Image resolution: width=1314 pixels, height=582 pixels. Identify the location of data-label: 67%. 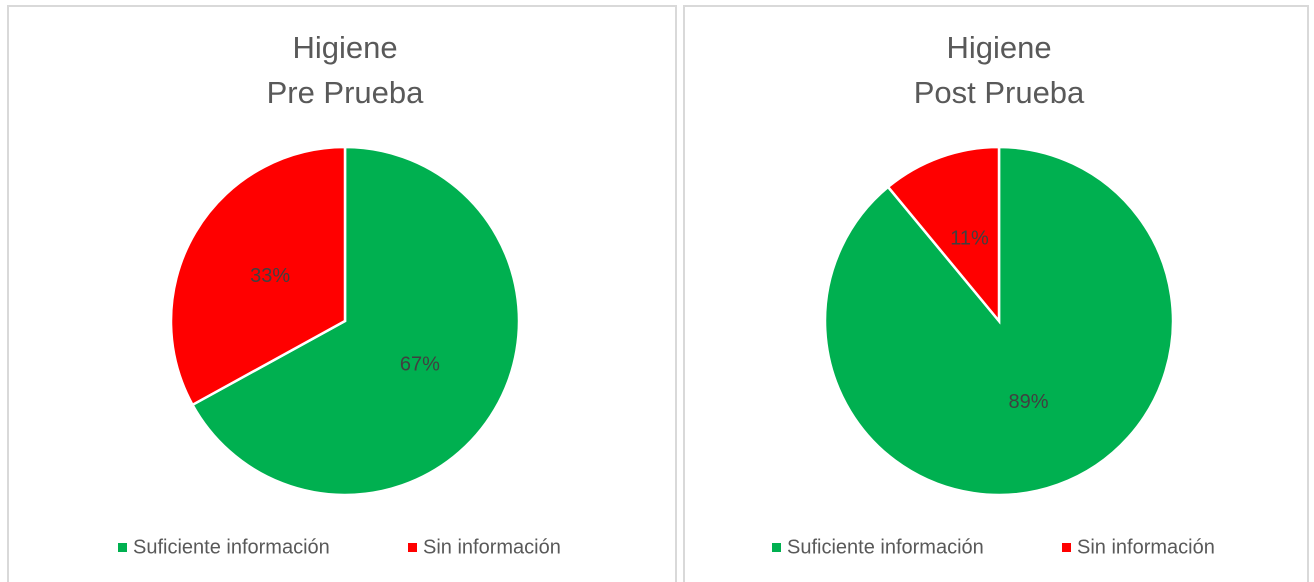
(420, 365).